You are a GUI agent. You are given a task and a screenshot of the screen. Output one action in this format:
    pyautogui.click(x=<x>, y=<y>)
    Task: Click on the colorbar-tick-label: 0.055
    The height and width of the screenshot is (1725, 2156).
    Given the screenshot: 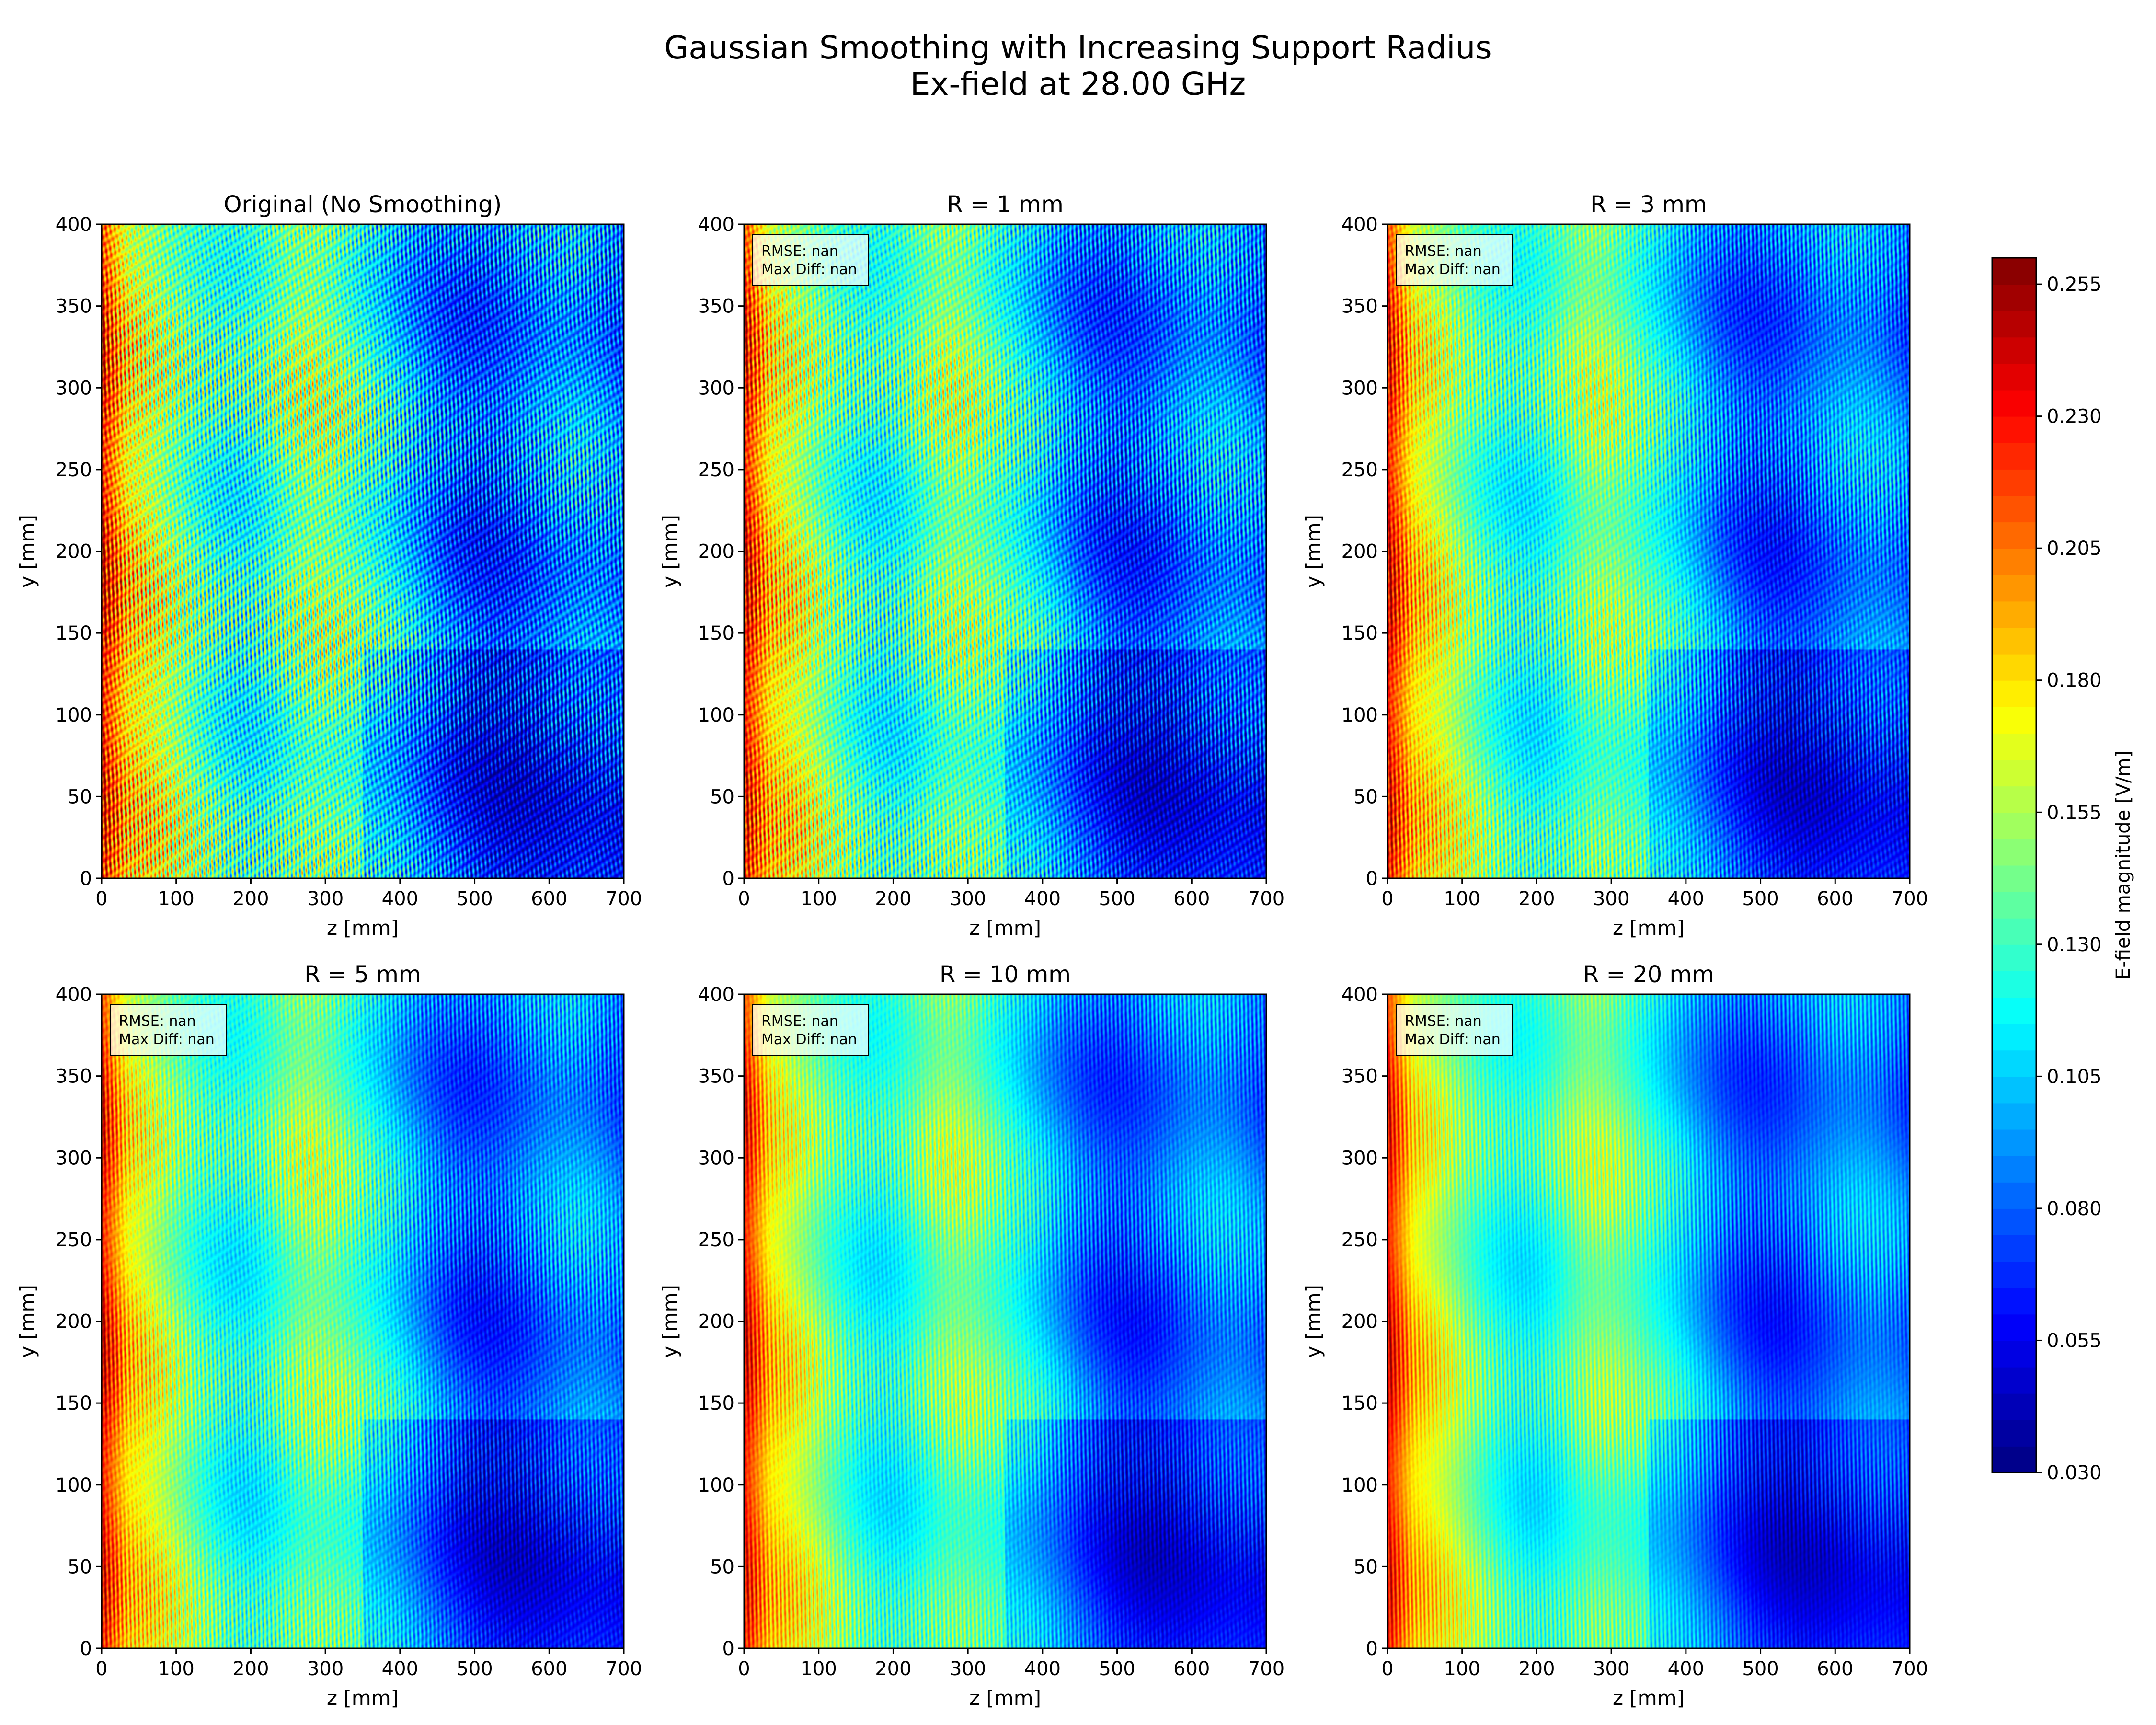 What is the action you would take?
    pyautogui.click(x=2074, y=1341)
    